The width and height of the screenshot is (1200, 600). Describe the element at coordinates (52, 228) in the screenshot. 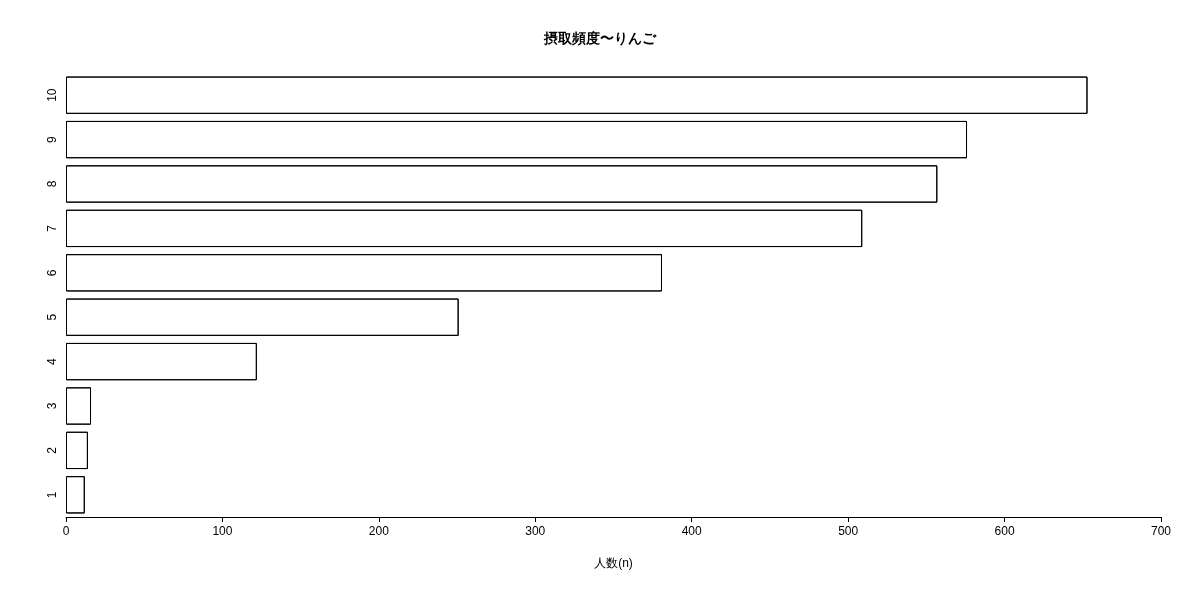

I see `y-tick-label: 7` at that location.